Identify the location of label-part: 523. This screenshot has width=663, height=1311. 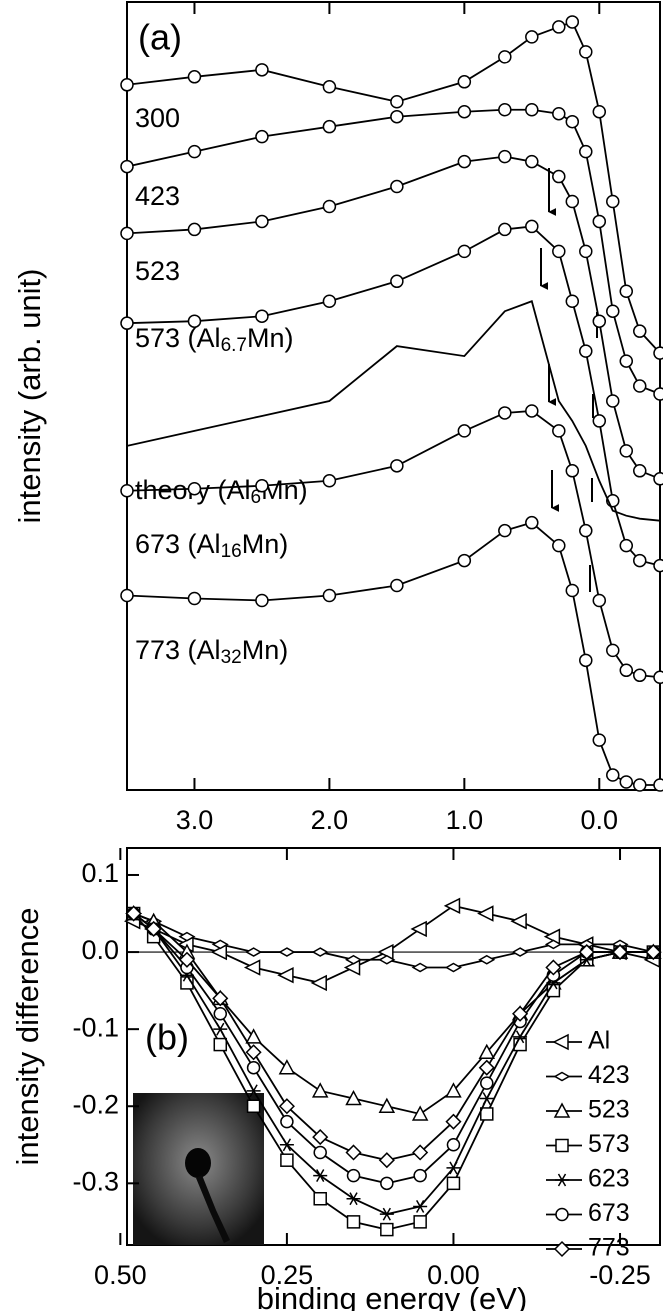
(157, 271).